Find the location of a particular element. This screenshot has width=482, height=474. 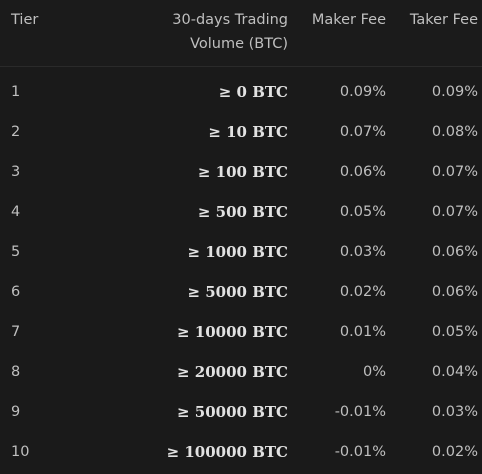

volume-cell: ≥ 5000 BTC is located at coordinates (237, 292).